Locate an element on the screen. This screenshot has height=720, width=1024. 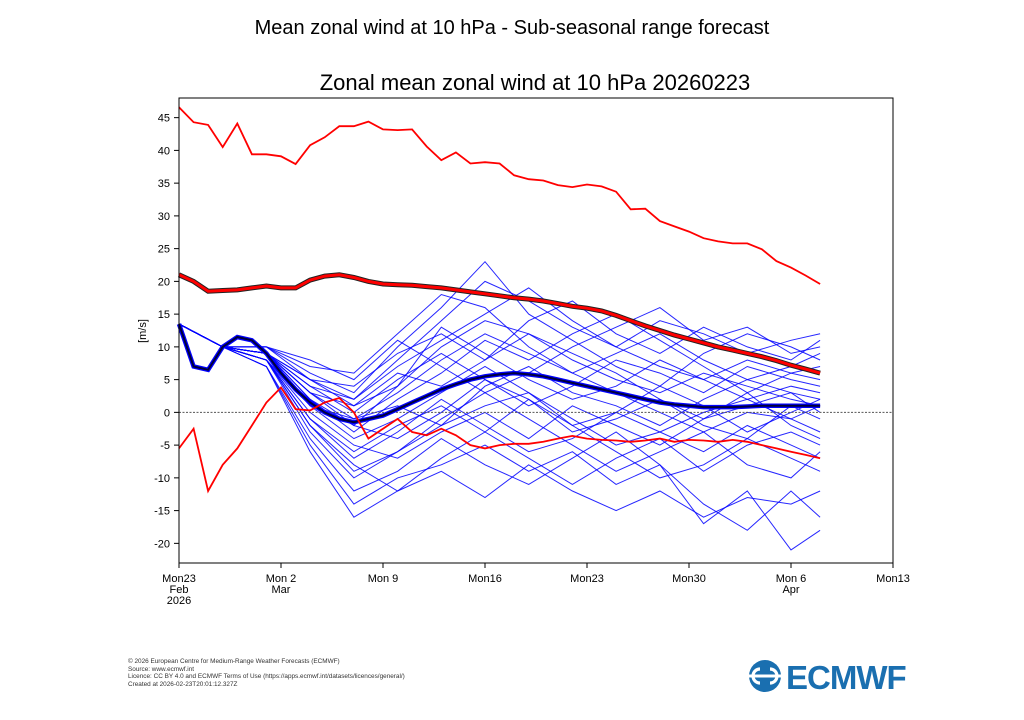
y-tick-label: 30 is located at coordinates (164, 217).